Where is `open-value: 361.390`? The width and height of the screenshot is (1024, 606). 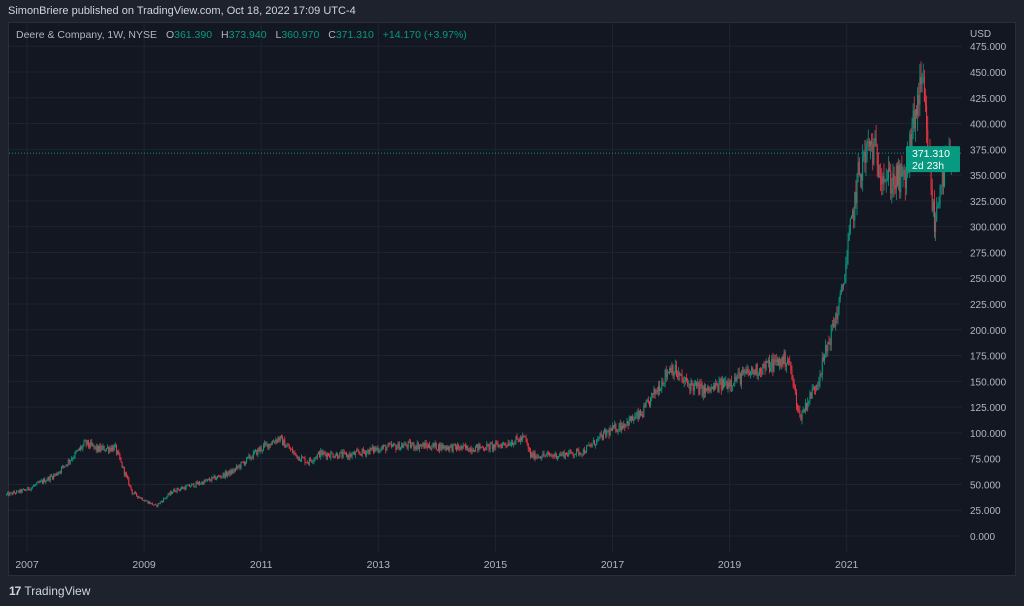 open-value: 361.390 is located at coordinates (193, 35).